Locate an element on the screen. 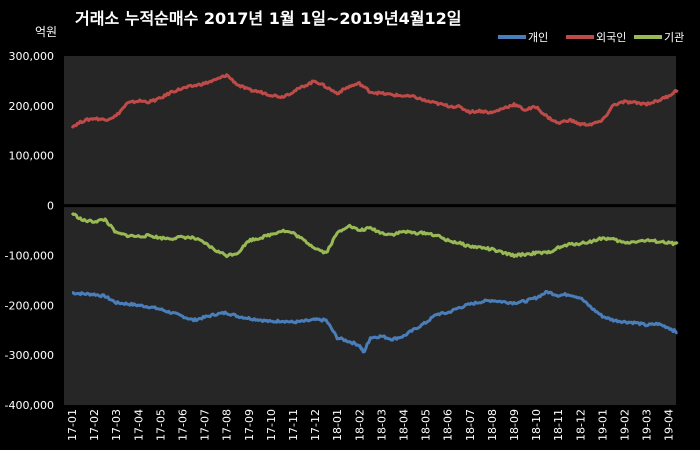 This screenshot has height=450, width=700. x-tick-label: 18-03 is located at coordinates (381, 425).